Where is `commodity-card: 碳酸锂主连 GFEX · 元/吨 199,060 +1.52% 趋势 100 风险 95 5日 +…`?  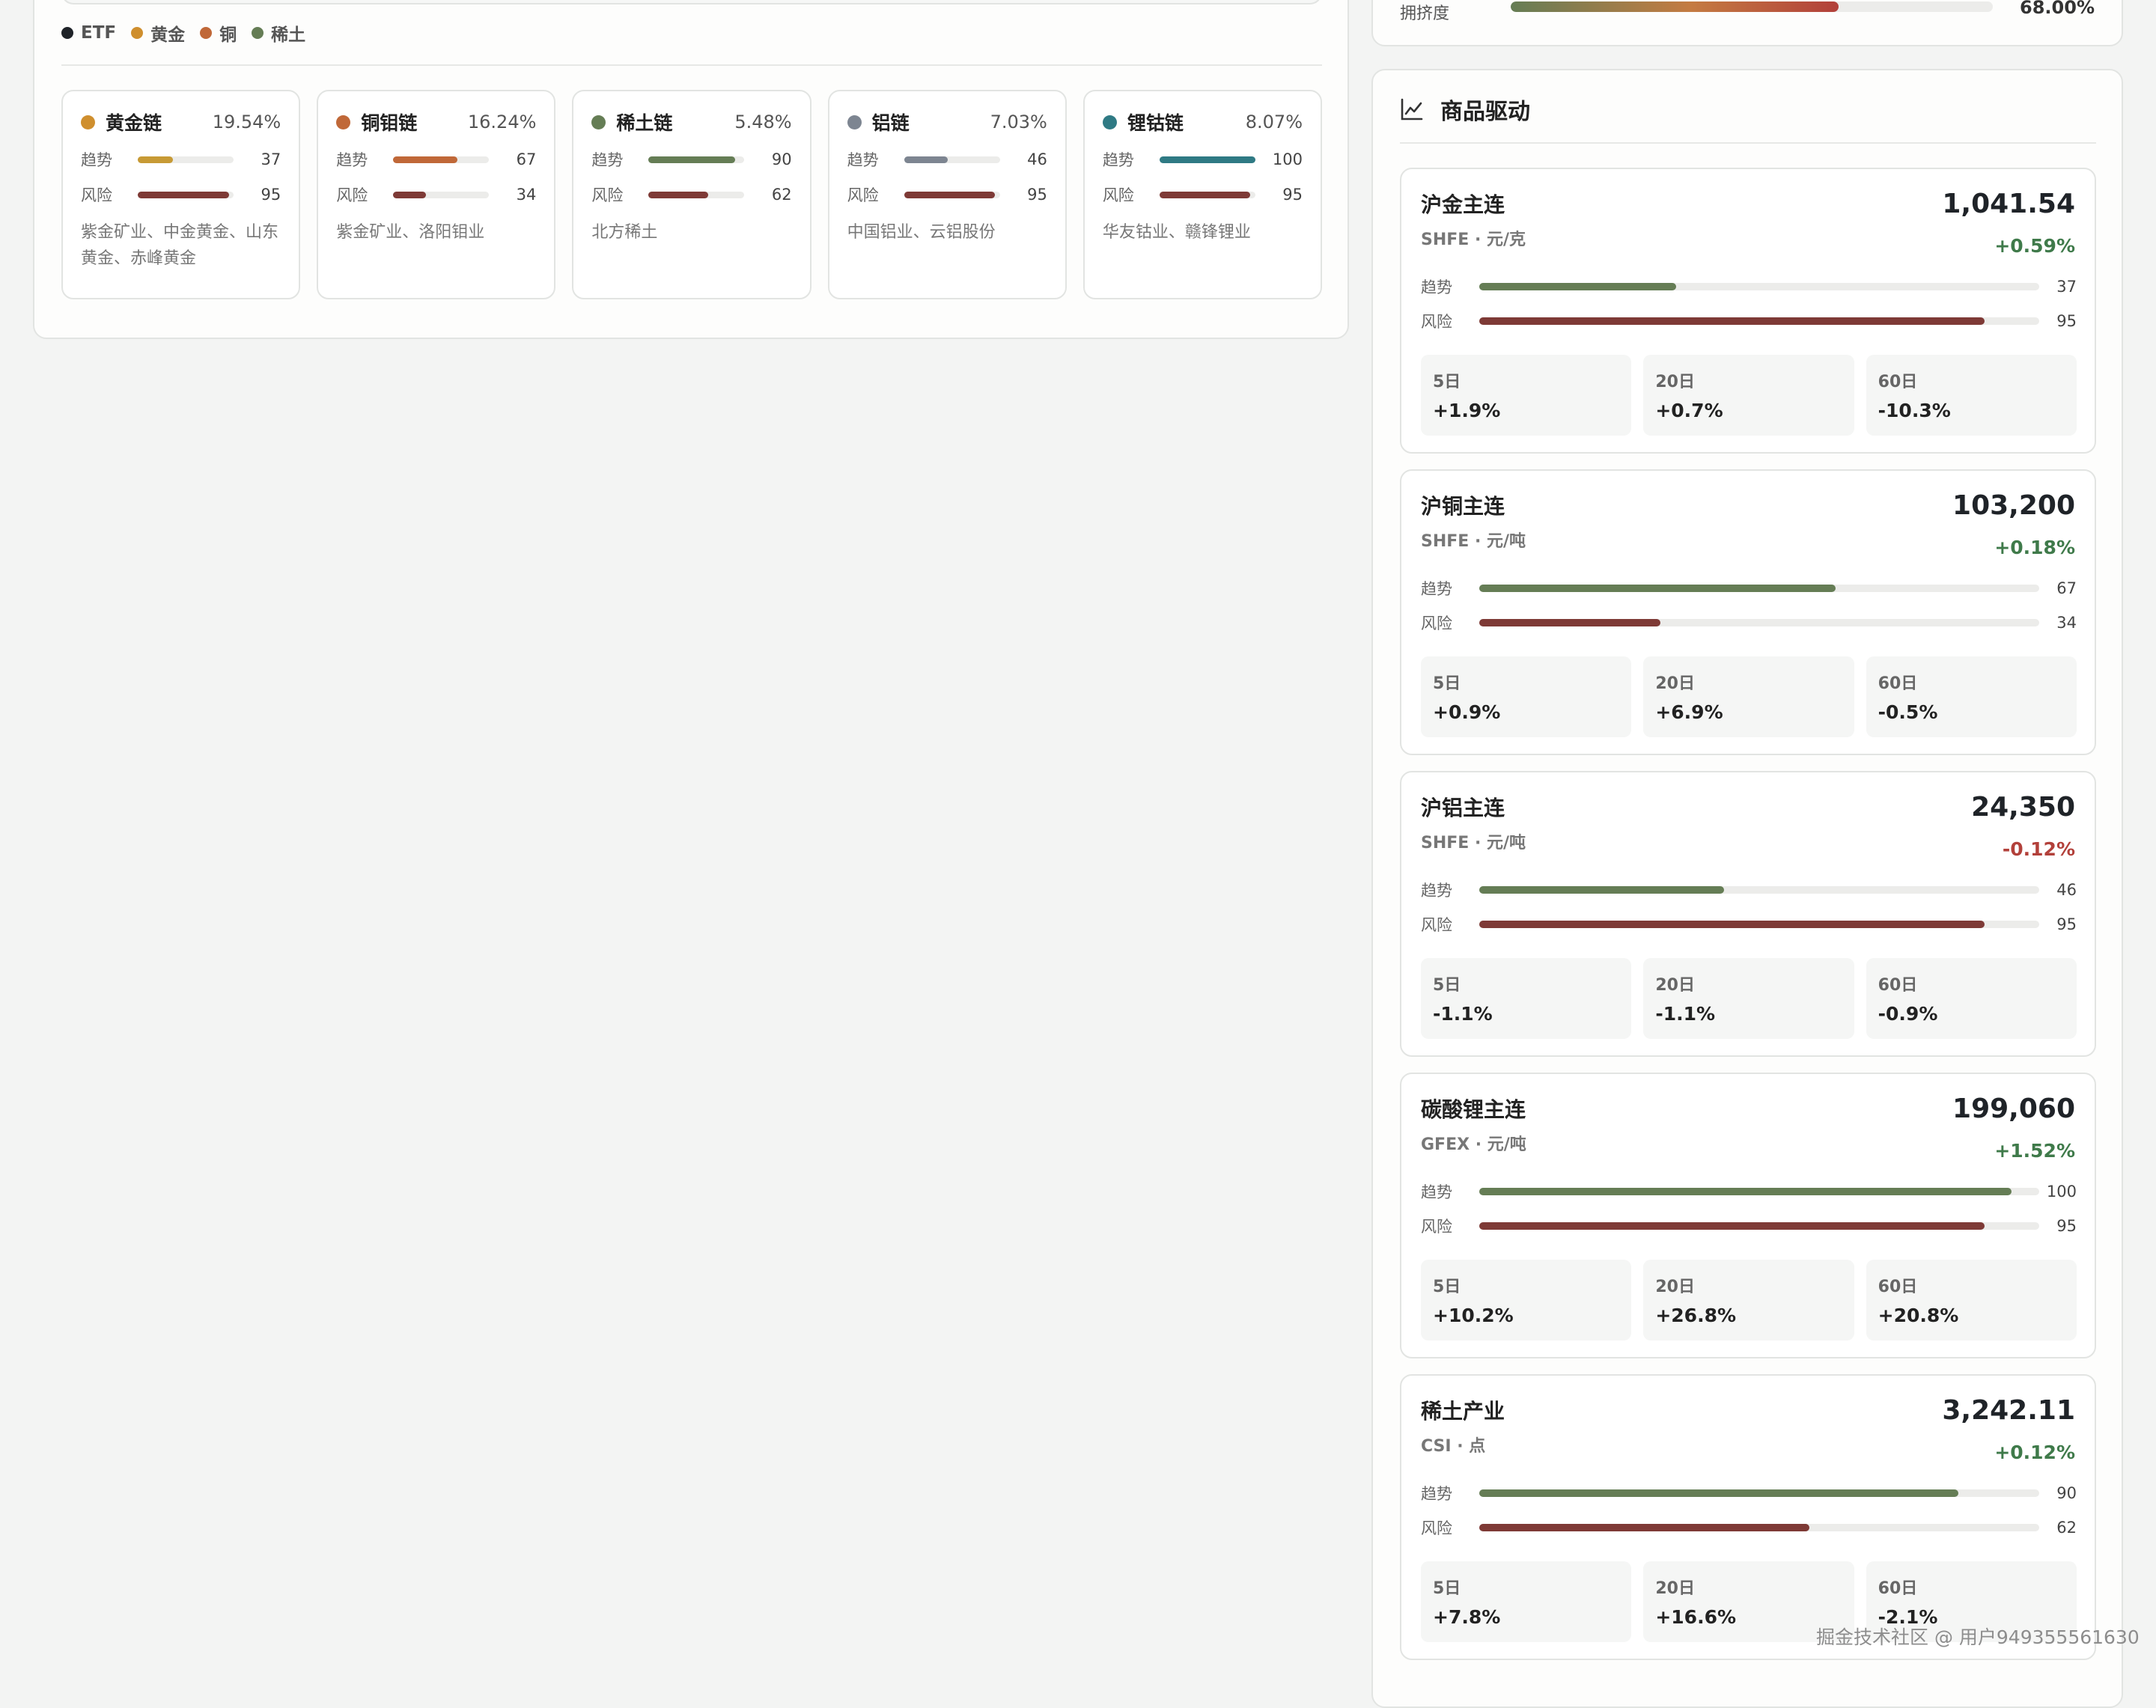
commodity-card: 碳酸锂主连 GFEX · 元/吨 199,060 +1.52% 趋势 100 风险 95 5日 +… is located at coordinates (1748, 1216).